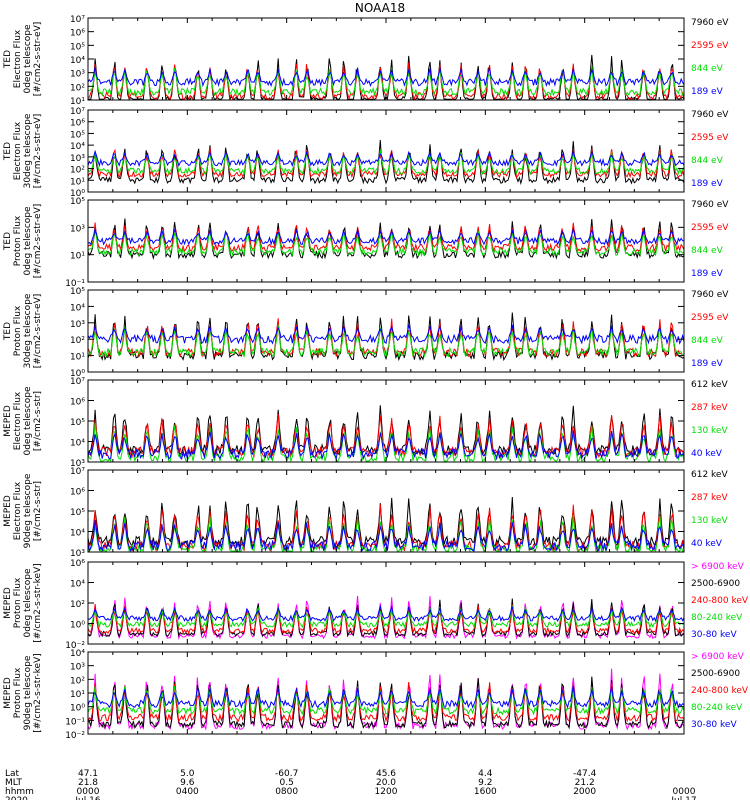 This screenshot has width=750, height=800. What do you see at coordinates (14, 783) in the screenshot?
I see `footer-row-label: MLT` at bounding box center [14, 783].